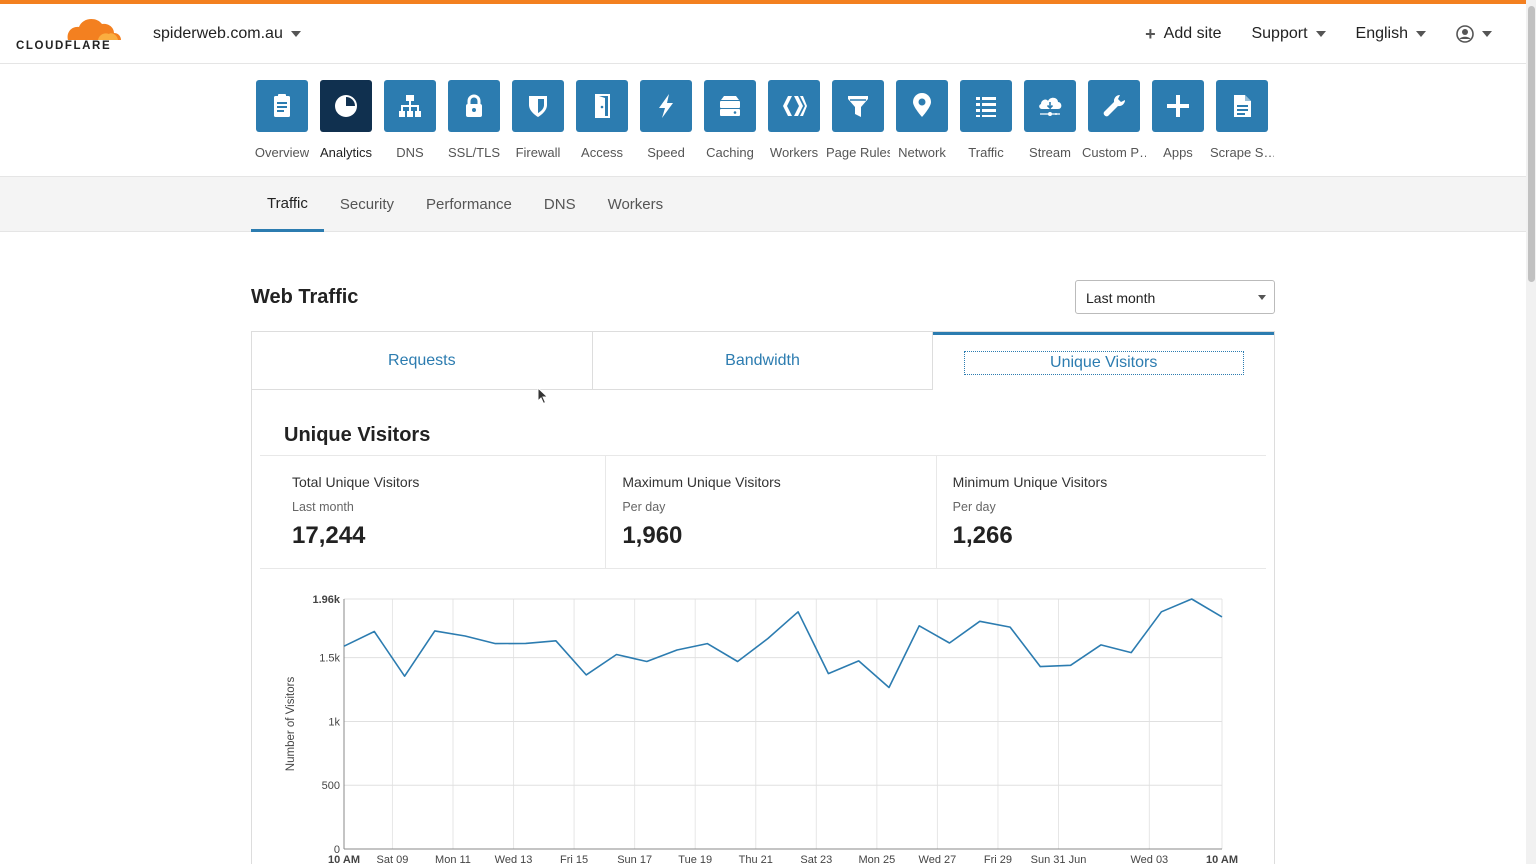 Image resolution: width=1536 pixels, height=864 pixels. Describe the element at coordinates (877, 859) in the screenshot. I see `x-tick-label: Mon 25` at that location.